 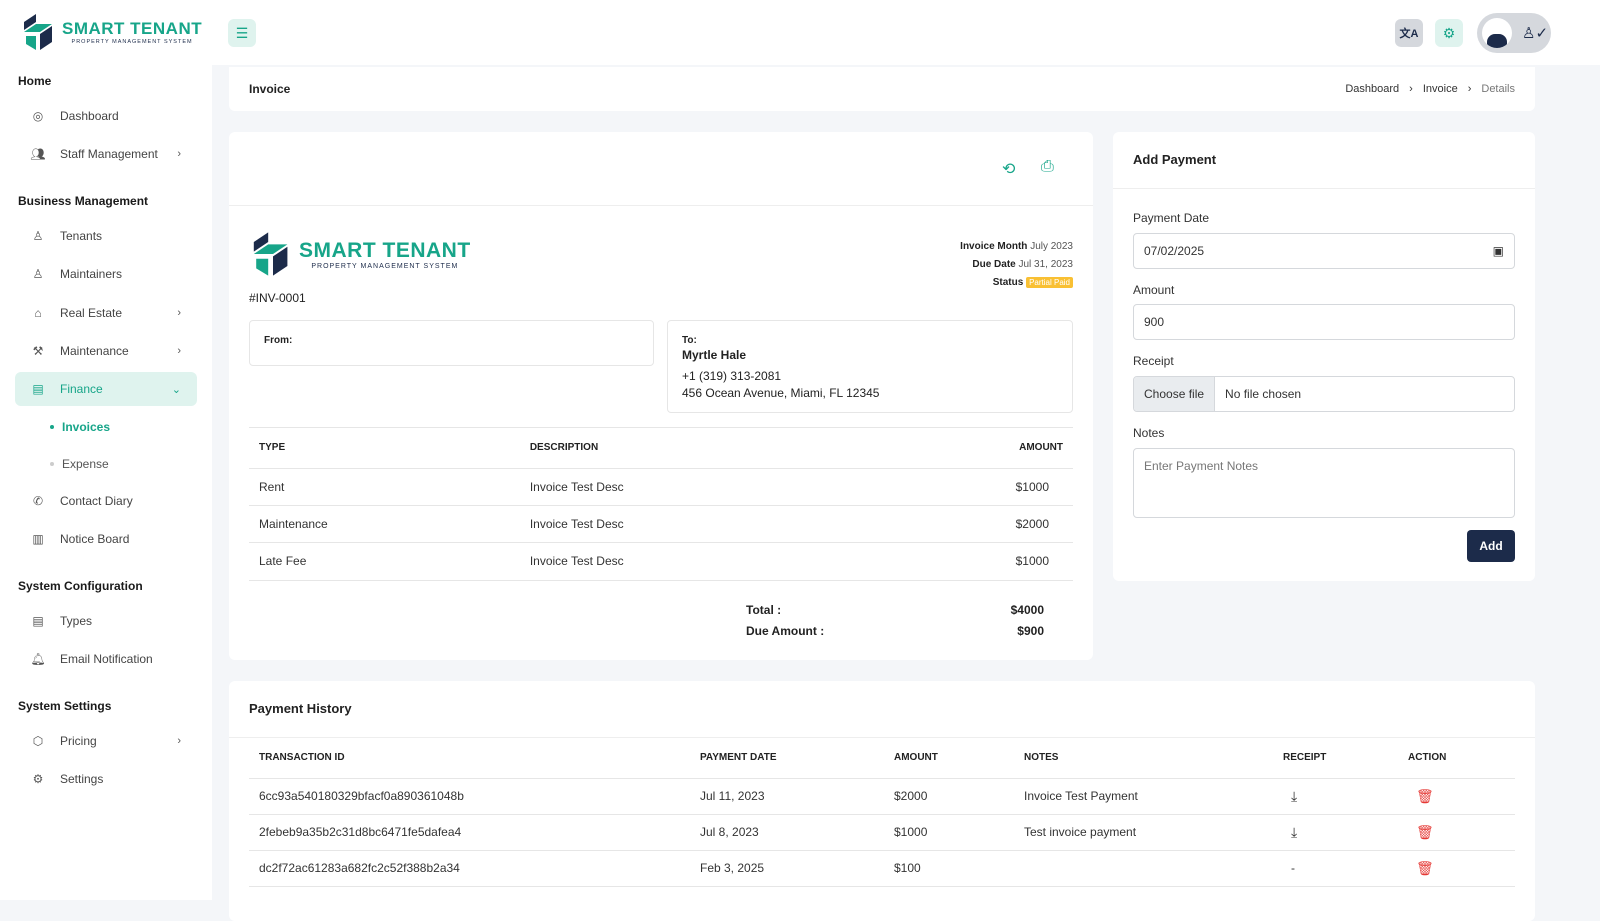 What do you see at coordinates (1049, 282) in the screenshot?
I see `status-badge: Partial Paid` at bounding box center [1049, 282].